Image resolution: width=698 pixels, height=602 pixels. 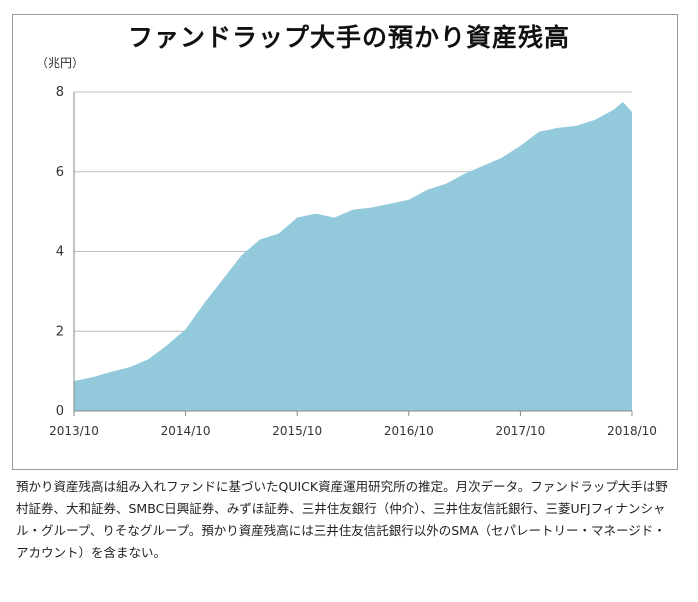 What do you see at coordinates (60, 411) in the screenshot?
I see `y-tick-0: 0` at bounding box center [60, 411].